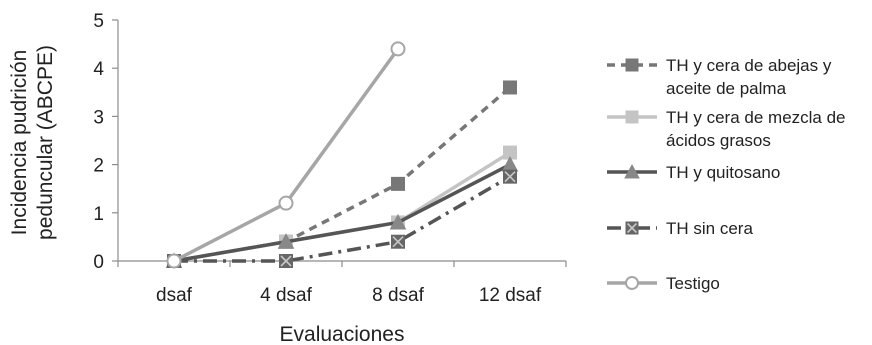 Image resolution: width=872 pixels, height=345 pixels. I want to click on y-tick-label: 2, so click(98, 166).